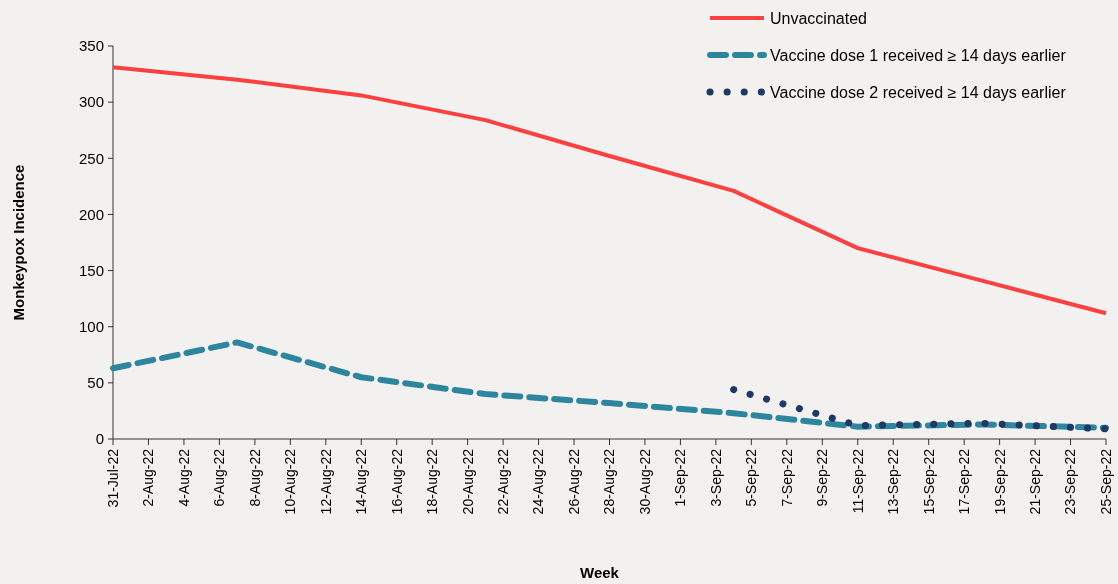 The image size is (1118, 584). I want to click on x-tick-label: 26-Aug-22, so click(573, 481).